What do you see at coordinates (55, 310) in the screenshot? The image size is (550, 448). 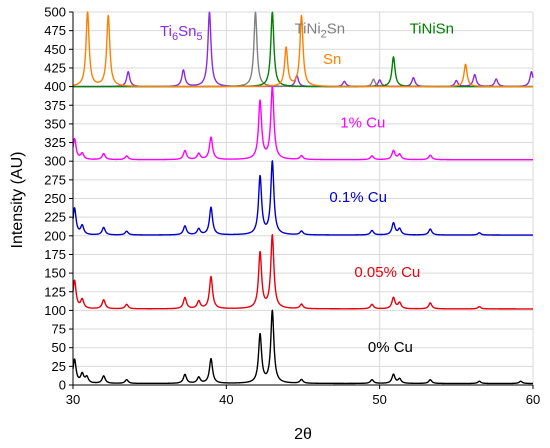 I see `y-tick-label: 100` at bounding box center [55, 310].